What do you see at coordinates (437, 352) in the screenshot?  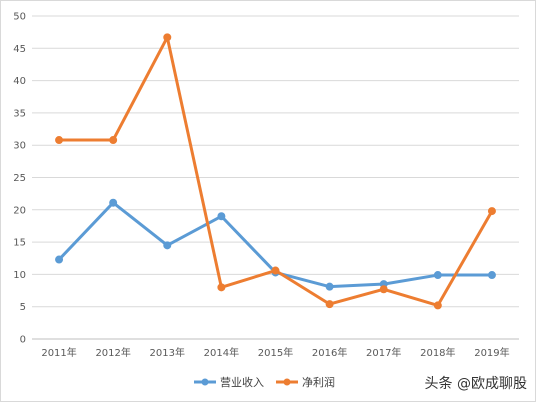 I see `x-tick-label: 2018年` at bounding box center [437, 352].